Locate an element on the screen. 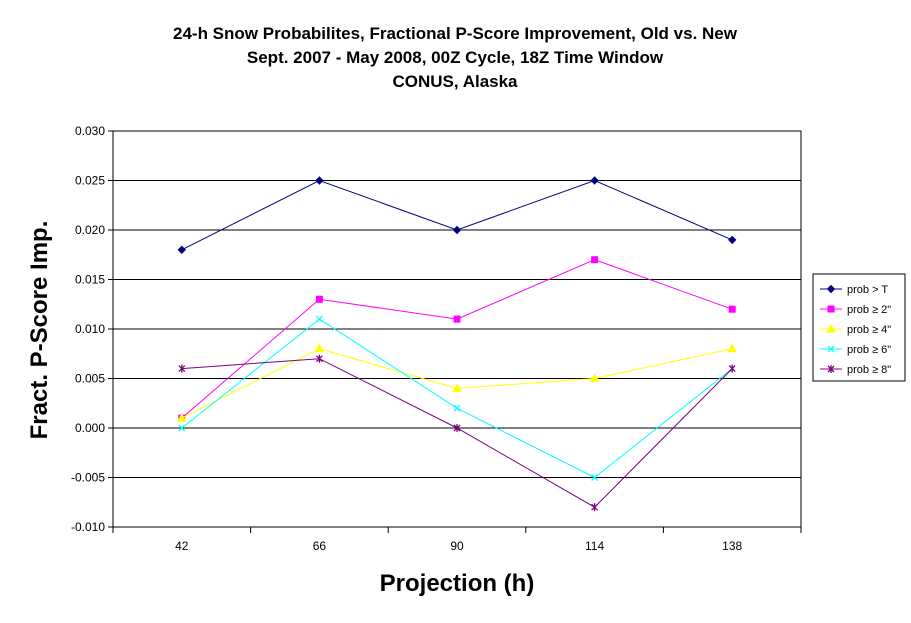 Image resolution: width=911 pixels, height=623 pixels. legend-label: prob ≥ 8" is located at coordinates (869, 370).